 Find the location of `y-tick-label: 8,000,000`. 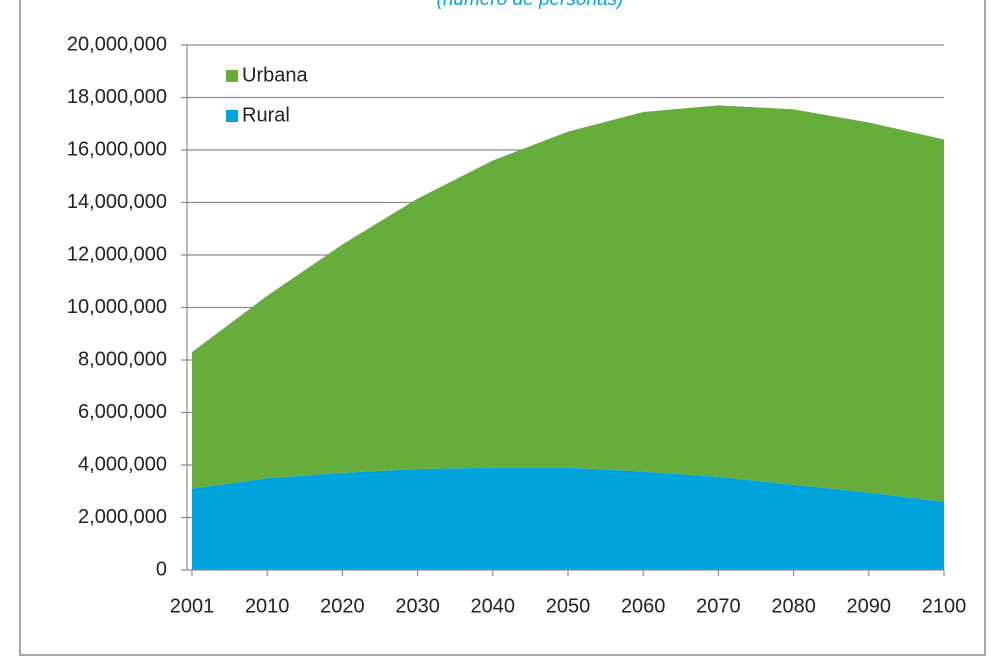

y-tick-label: 8,000,000 is located at coordinates (122, 359).